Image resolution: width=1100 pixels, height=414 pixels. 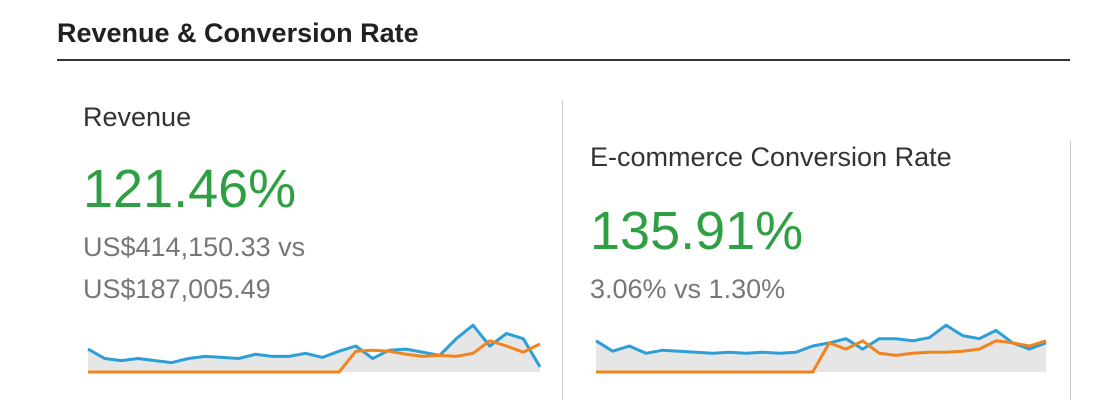 I want to click on card-detail: 3.06% vs 1.30%, so click(x=688, y=289).